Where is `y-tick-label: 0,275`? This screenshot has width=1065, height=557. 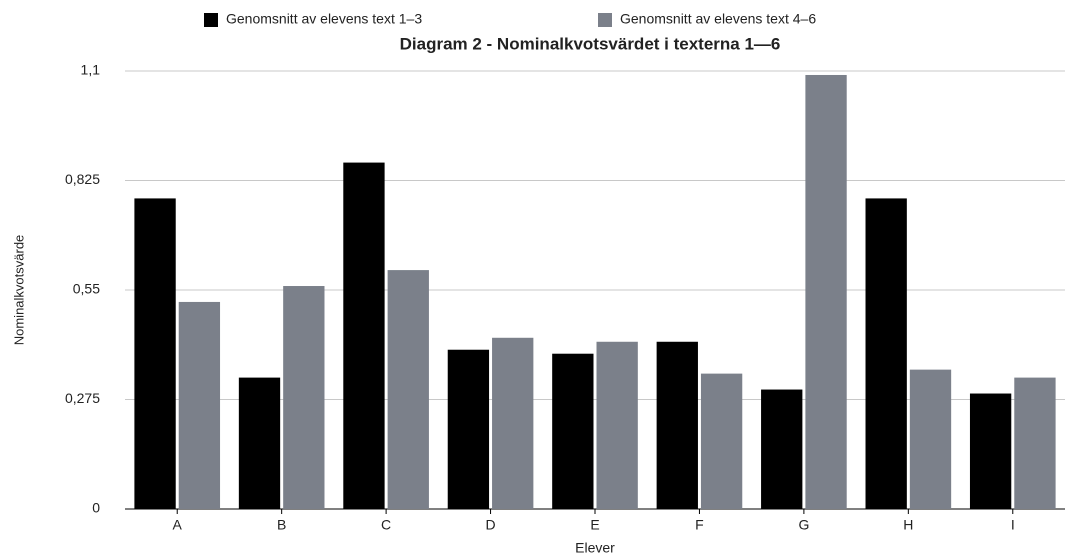
y-tick-label: 0,275 is located at coordinates (82, 398).